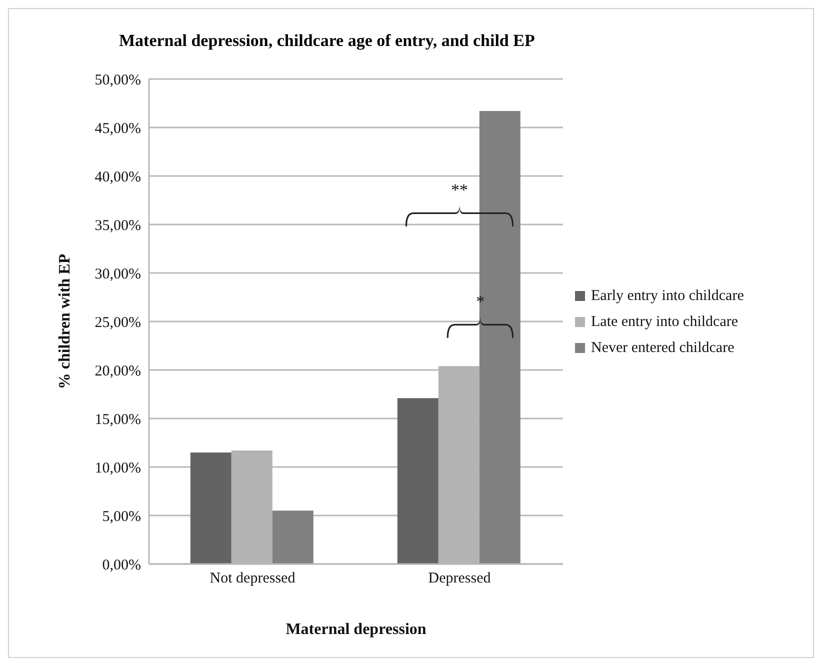 The height and width of the screenshot is (669, 820). Describe the element at coordinates (253, 578) in the screenshot. I see `x-tick-label: Not depressed` at that location.